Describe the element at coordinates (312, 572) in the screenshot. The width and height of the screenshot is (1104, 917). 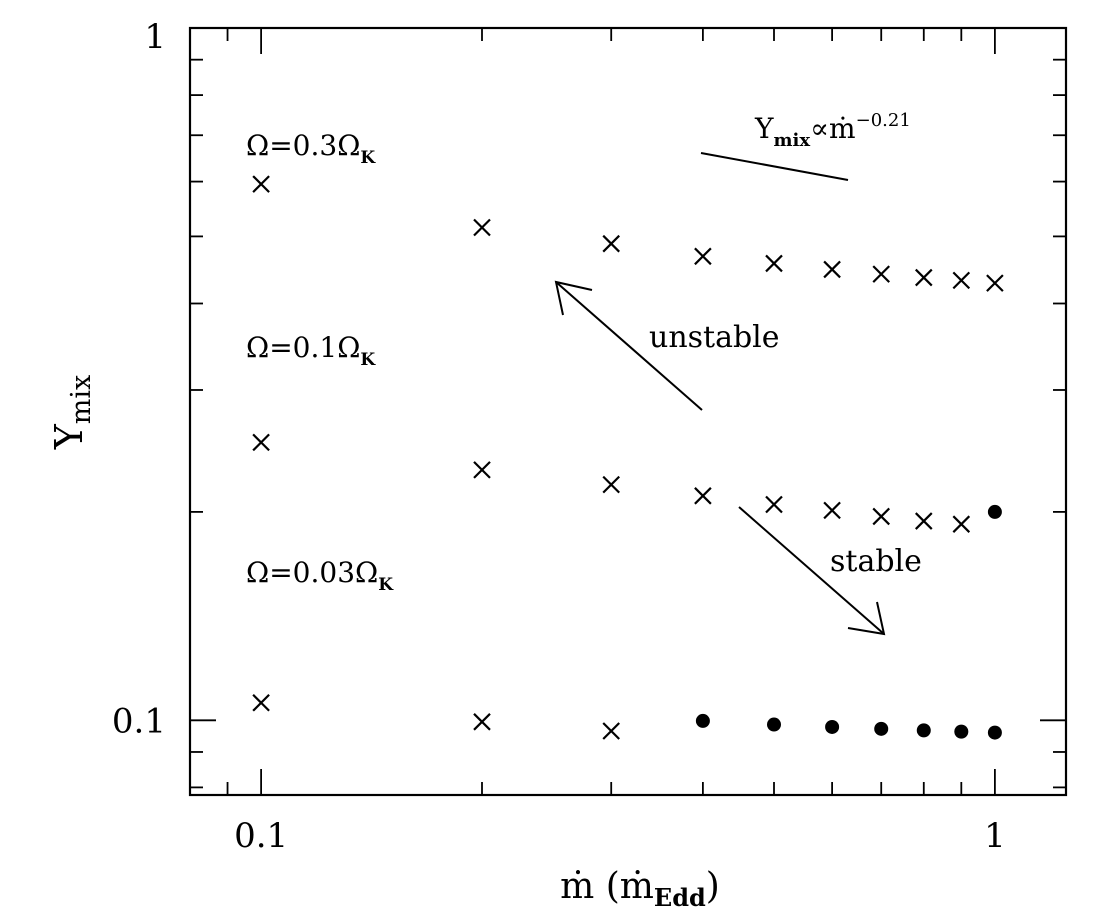
I see `series-label-2-prefix: Ω=0.03Ω` at that location.